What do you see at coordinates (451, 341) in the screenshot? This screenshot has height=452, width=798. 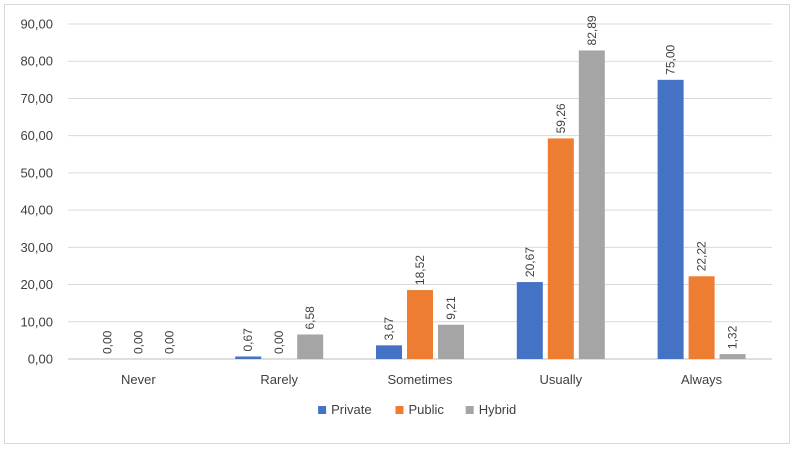 I see `bar-hybrid-sometimes` at bounding box center [451, 341].